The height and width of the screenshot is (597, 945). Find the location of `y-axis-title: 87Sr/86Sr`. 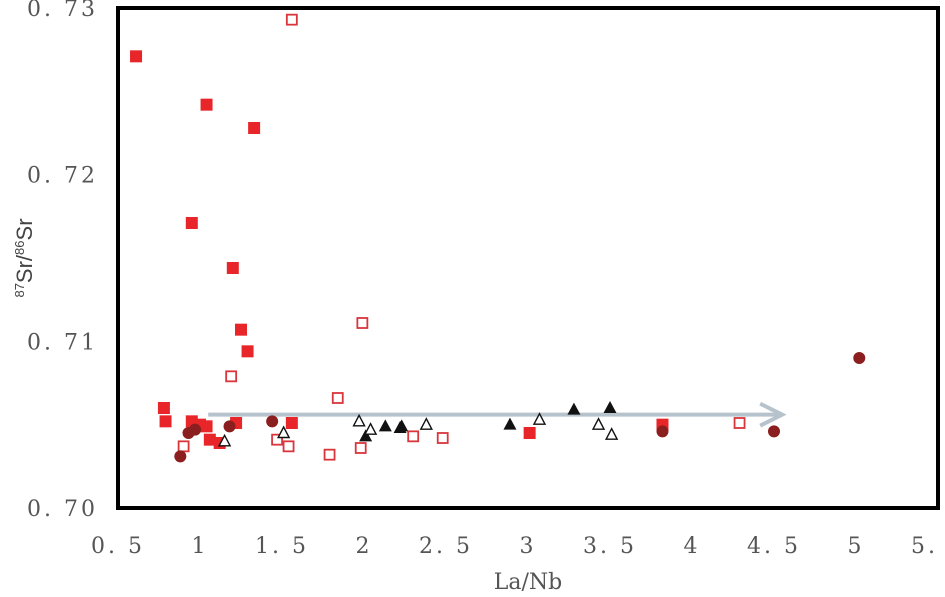

y-axis-title: 87Sr/86Sr is located at coordinates (24, 257).